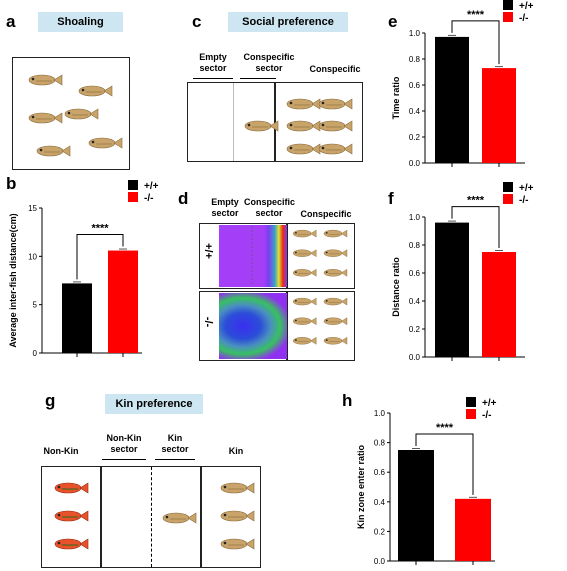 This screenshot has width=567, height=571. I want to click on chart-h-ytick-label: 0.4, so click(380, 502).